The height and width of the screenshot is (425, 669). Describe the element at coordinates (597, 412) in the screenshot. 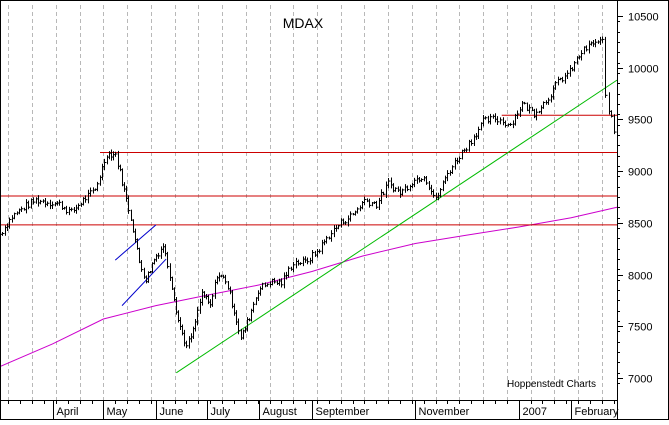

I see `x-tick-label: February` at that location.